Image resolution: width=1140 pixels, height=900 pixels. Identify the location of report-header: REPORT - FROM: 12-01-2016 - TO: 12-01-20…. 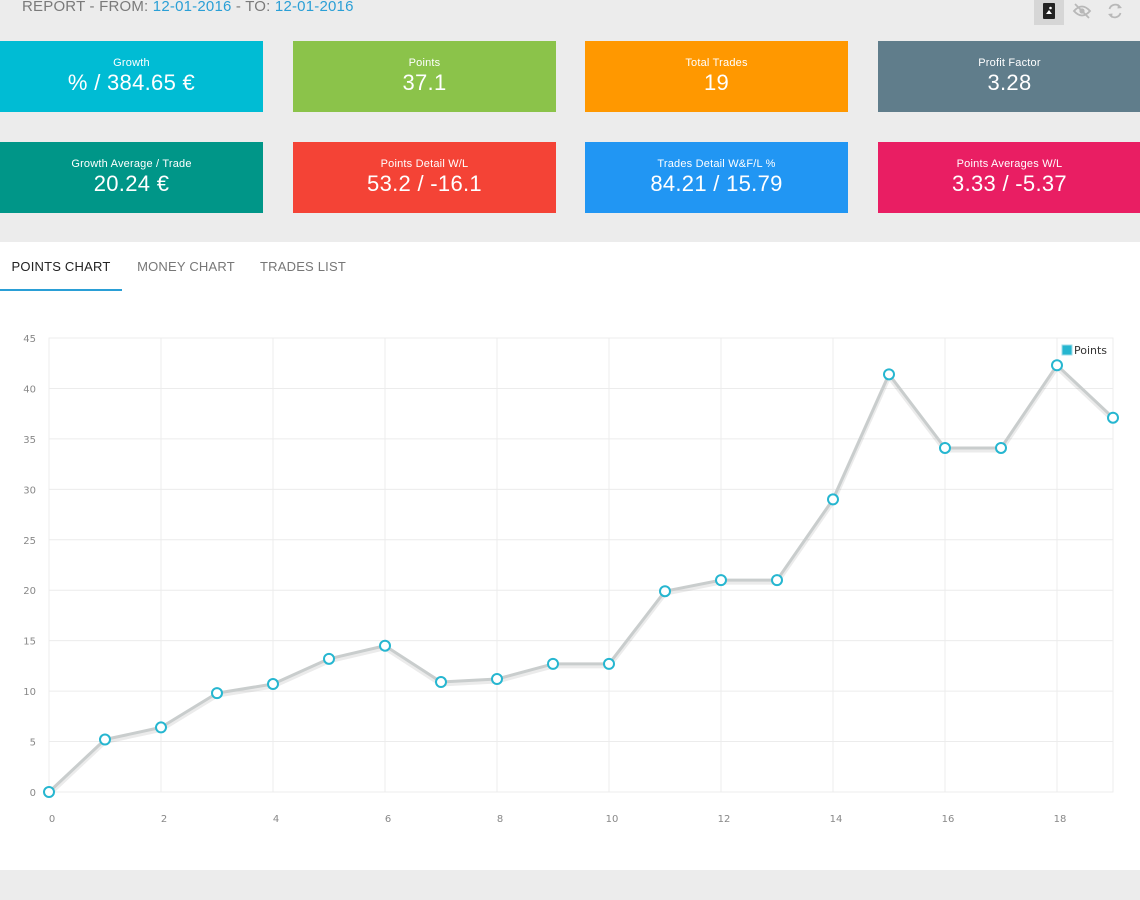
(570, 13).